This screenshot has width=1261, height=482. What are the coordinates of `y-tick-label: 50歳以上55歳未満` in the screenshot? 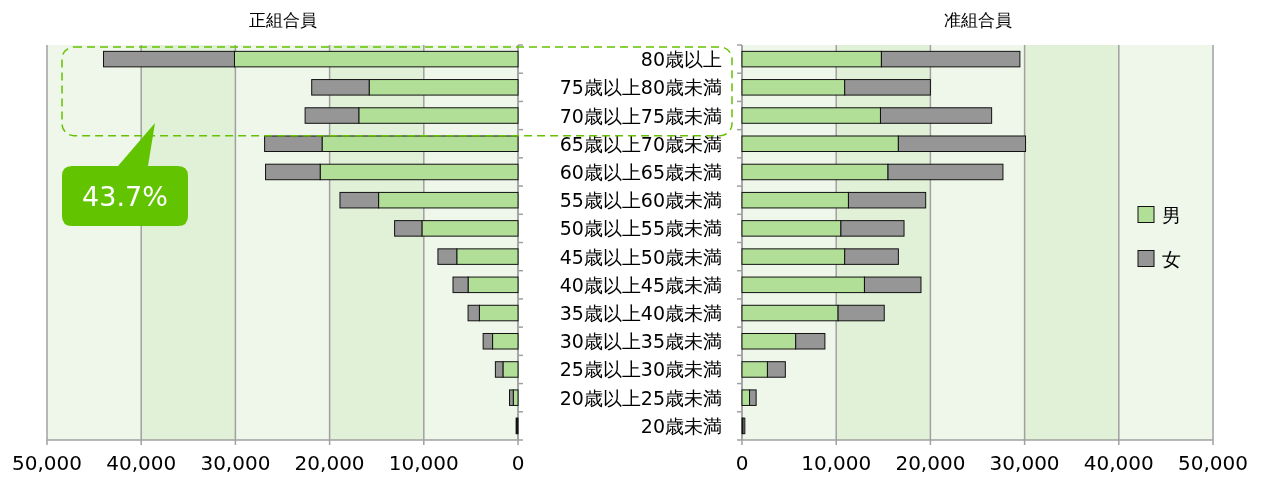 It's located at (640, 228).